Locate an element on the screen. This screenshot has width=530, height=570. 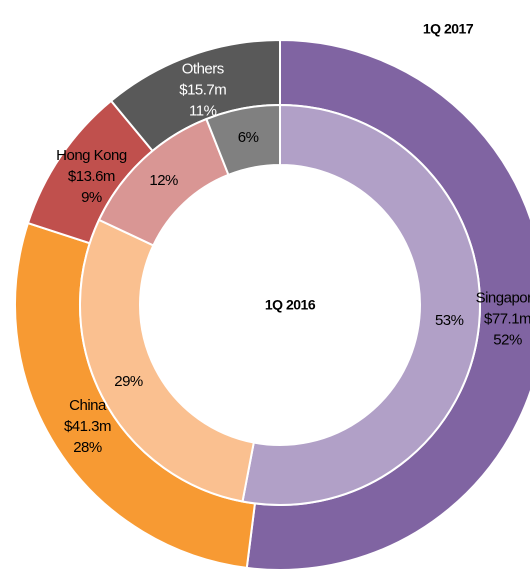
value-label: 29% is located at coordinates (128, 381).